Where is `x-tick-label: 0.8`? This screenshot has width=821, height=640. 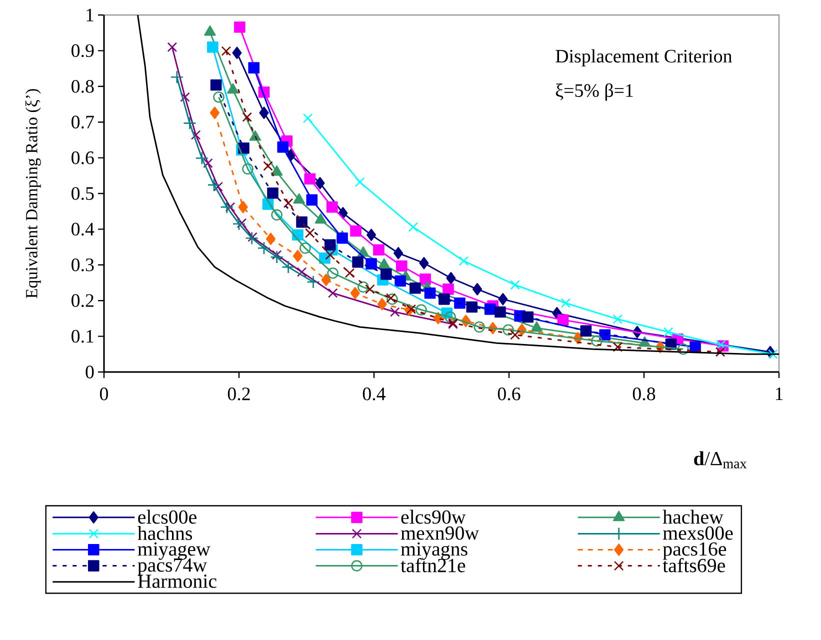 x-tick-label: 0.8 is located at coordinates (644, 394).